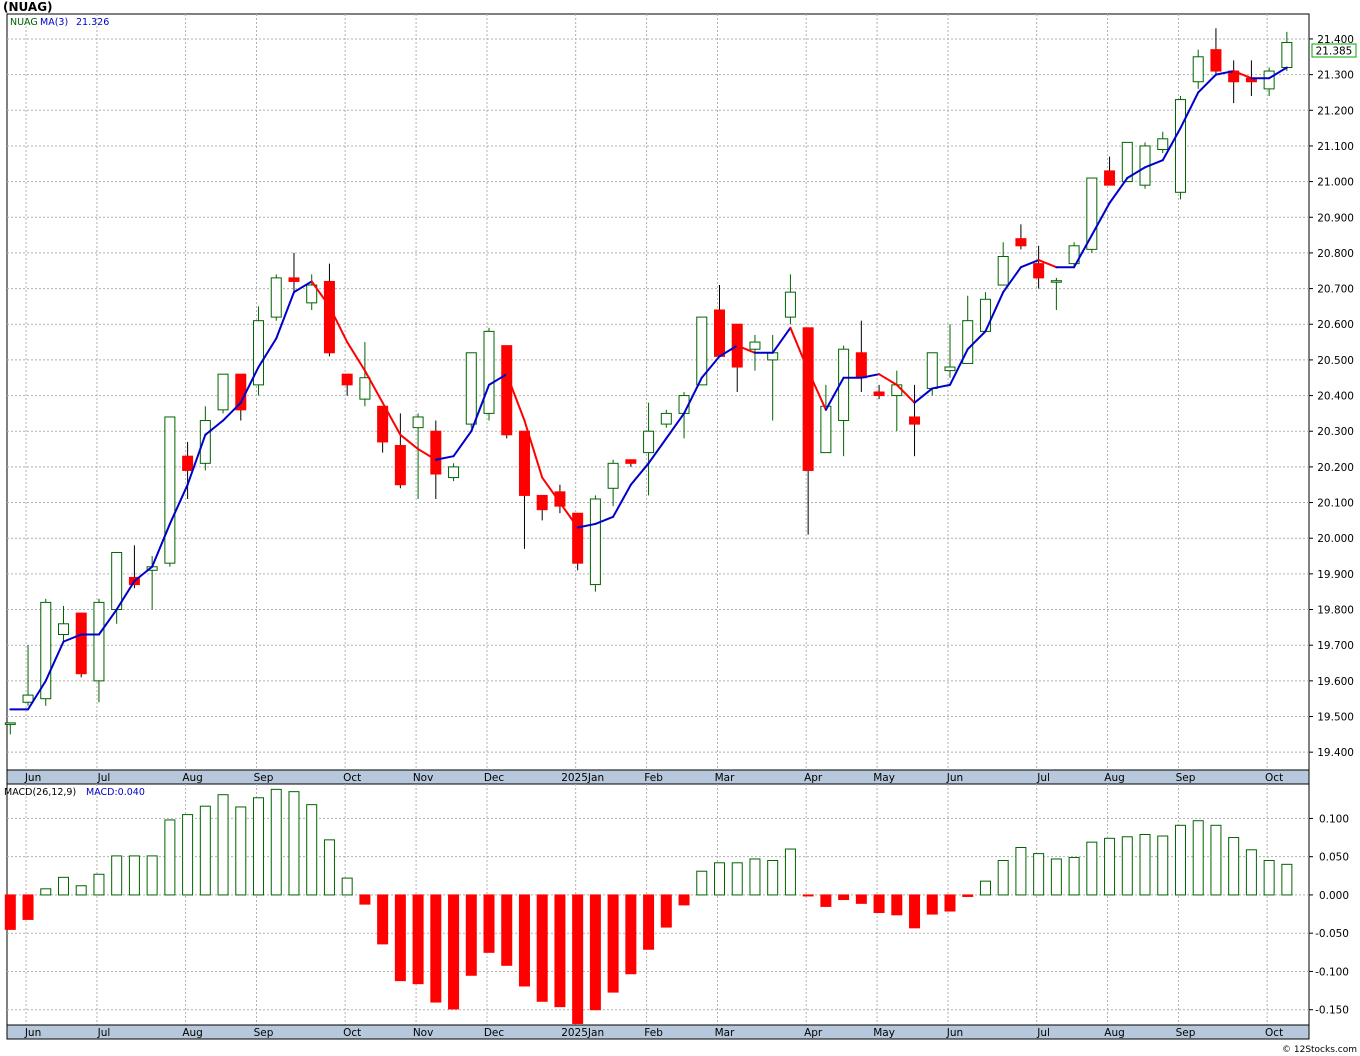 Image resolution: width=1360 pixels, height=1056 pixels. Describe the element at coordinates (1274, 1033) in the screenshot. I see `macd-x-tick-label: Oct` at that location.